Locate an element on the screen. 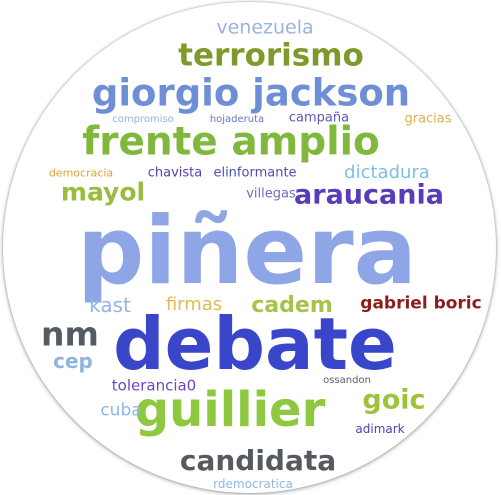 Image resolution: width=501 pixels, height=495 pixels. word-democracia: democracia is located at coordinates (81, 173).